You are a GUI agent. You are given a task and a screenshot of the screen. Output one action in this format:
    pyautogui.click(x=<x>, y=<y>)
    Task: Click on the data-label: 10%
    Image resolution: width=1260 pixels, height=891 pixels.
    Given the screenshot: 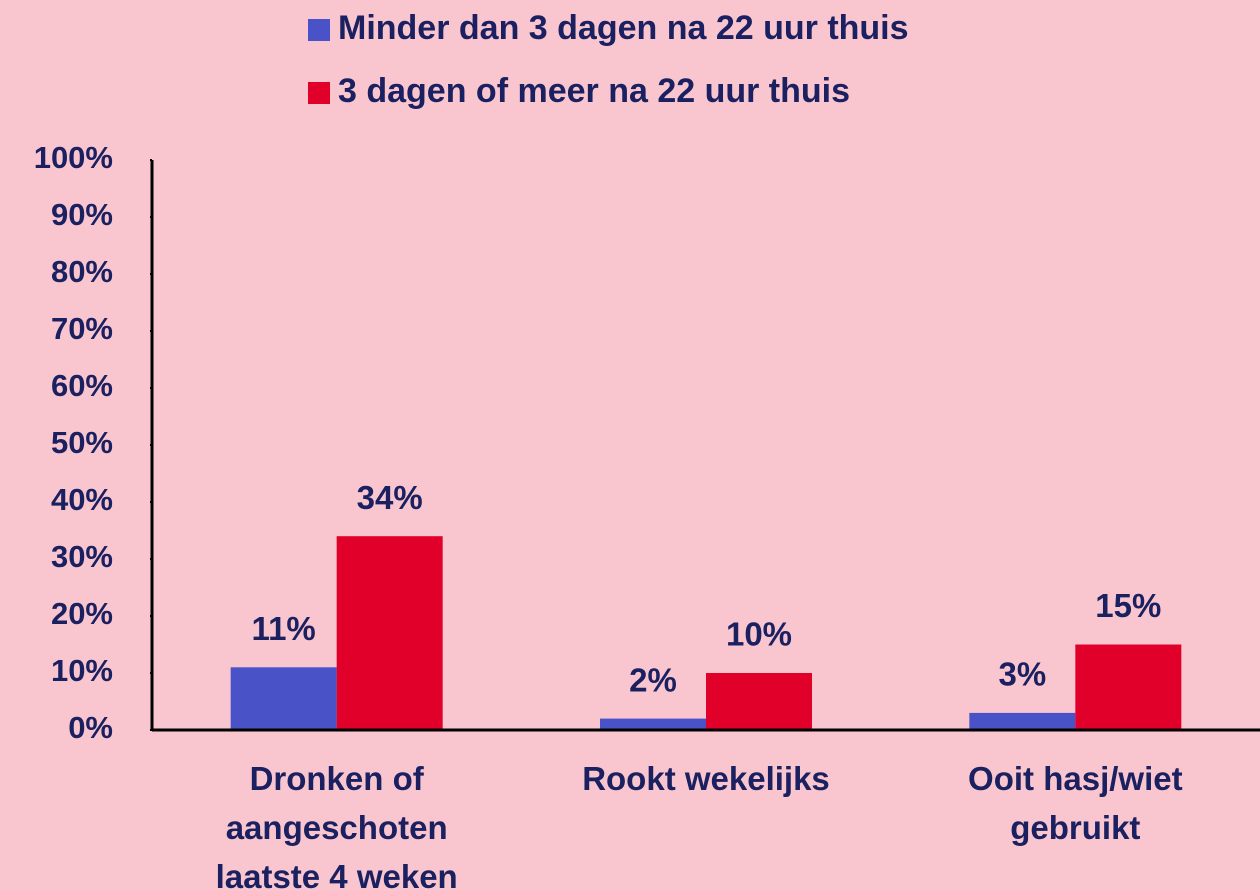 What is the action you would take?
    pyautogui.click(x=759, y=634)
    